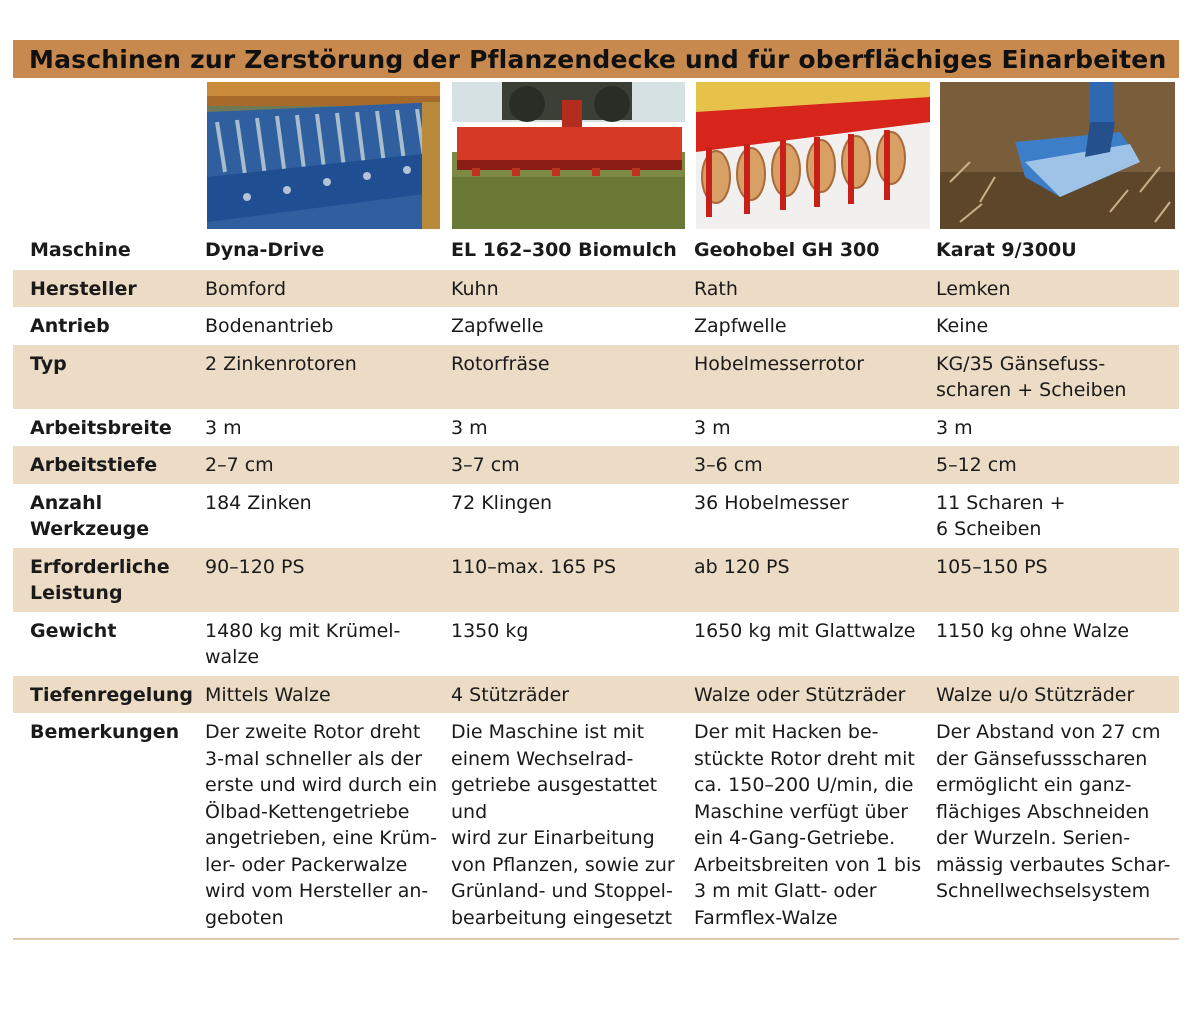  I want to click on row-label: Anzahl Werkzeuge, so click(90, 516).